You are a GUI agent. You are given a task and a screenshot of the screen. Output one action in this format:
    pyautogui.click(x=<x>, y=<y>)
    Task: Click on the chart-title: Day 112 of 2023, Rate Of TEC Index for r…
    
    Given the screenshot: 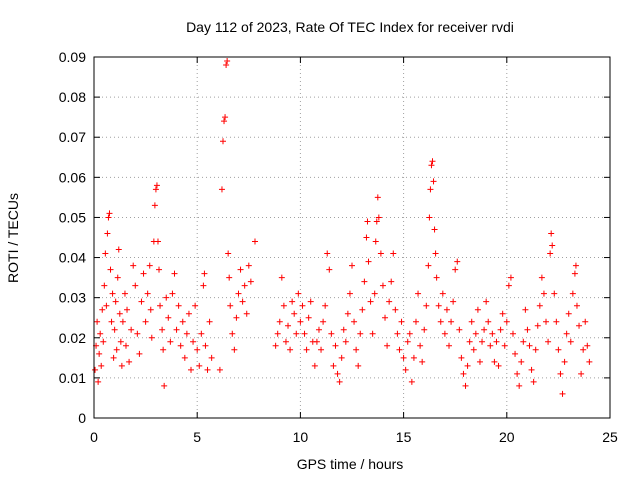 What is the action you would take?
    pyautogui.click(x=350, y=27)
    